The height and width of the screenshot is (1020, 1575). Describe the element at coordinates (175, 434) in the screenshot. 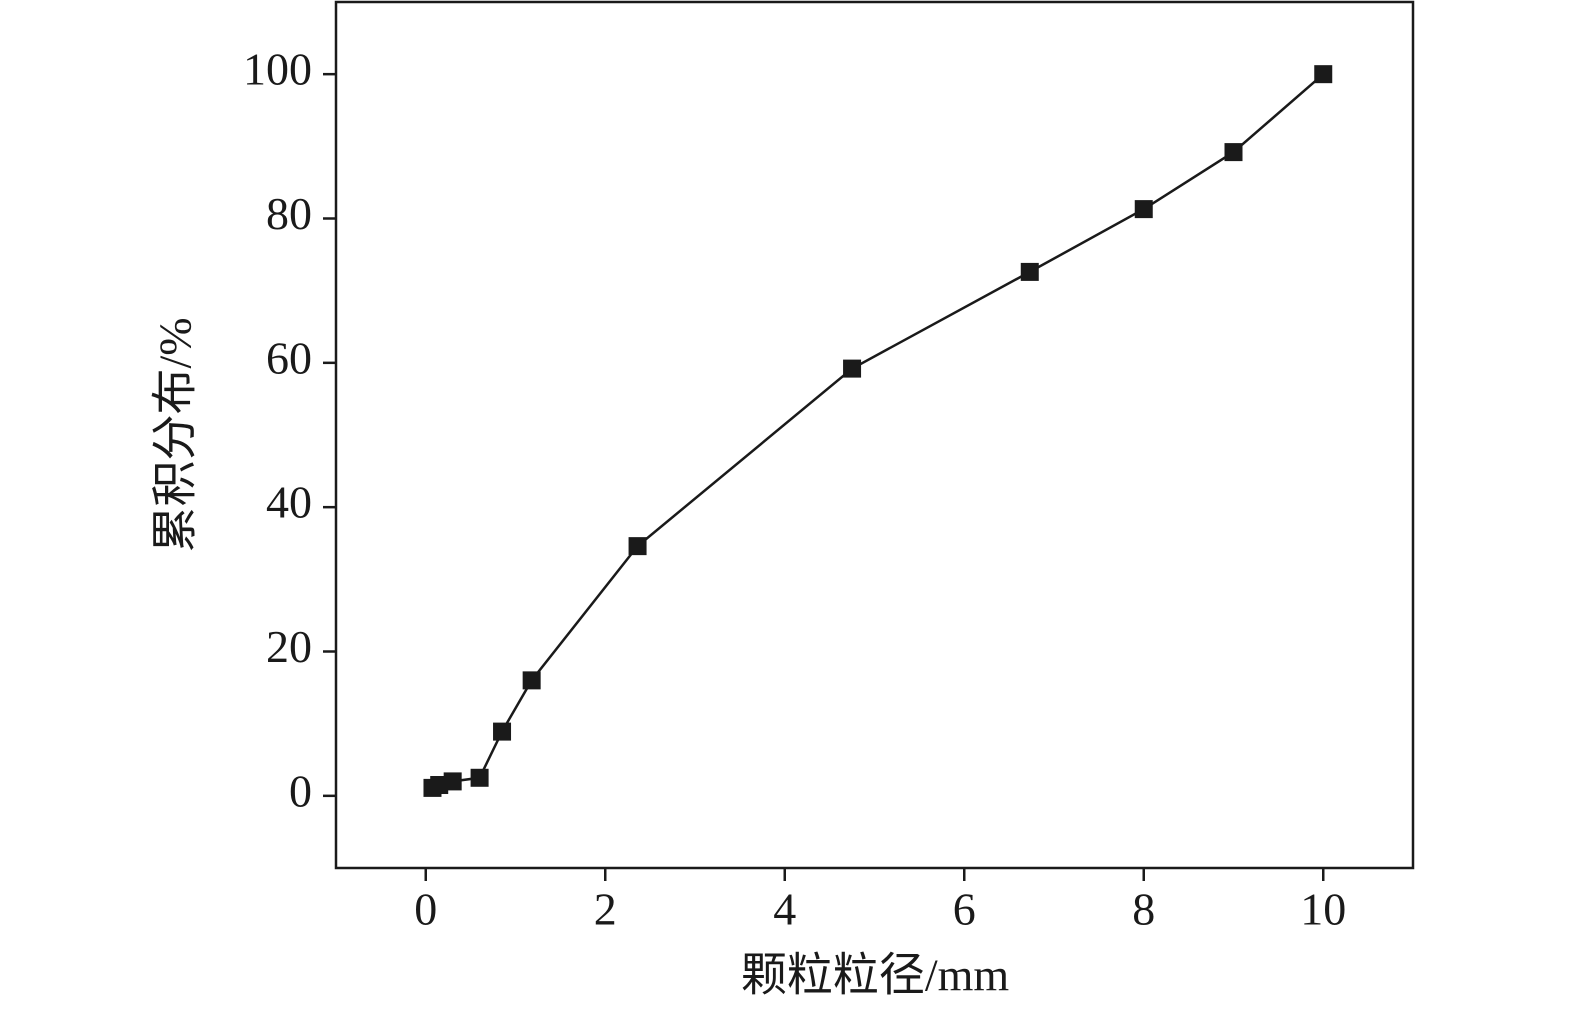

I see `y-axis-label: 累积分布/%` at that location.